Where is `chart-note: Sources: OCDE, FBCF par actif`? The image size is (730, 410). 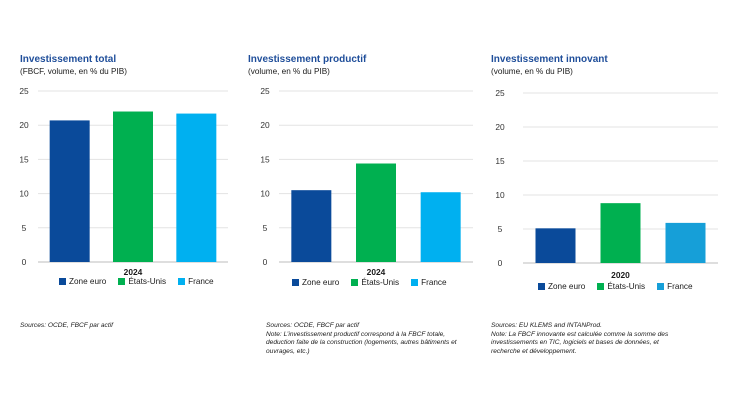
chart-note: Sources: OCDE, FBCF par actif is located at coordinates (127, 326).